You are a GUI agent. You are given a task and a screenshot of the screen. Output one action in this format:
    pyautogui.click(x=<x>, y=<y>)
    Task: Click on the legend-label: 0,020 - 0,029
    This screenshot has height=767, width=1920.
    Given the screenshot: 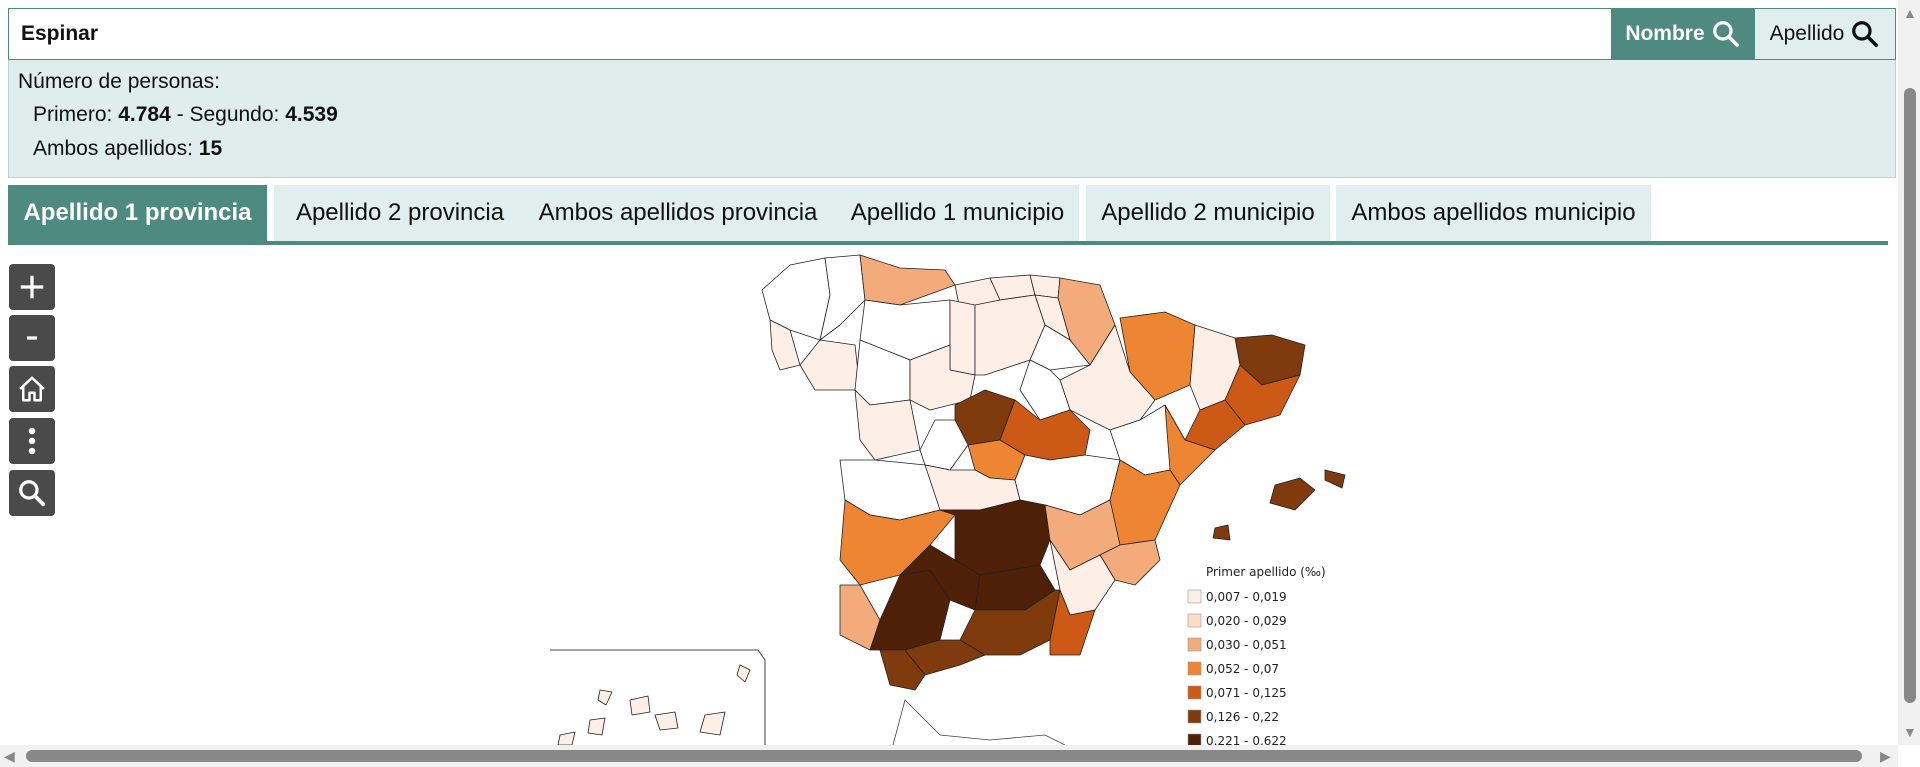 What is the action you would take?
    pyautogui.click(x=1246, y=621)
    